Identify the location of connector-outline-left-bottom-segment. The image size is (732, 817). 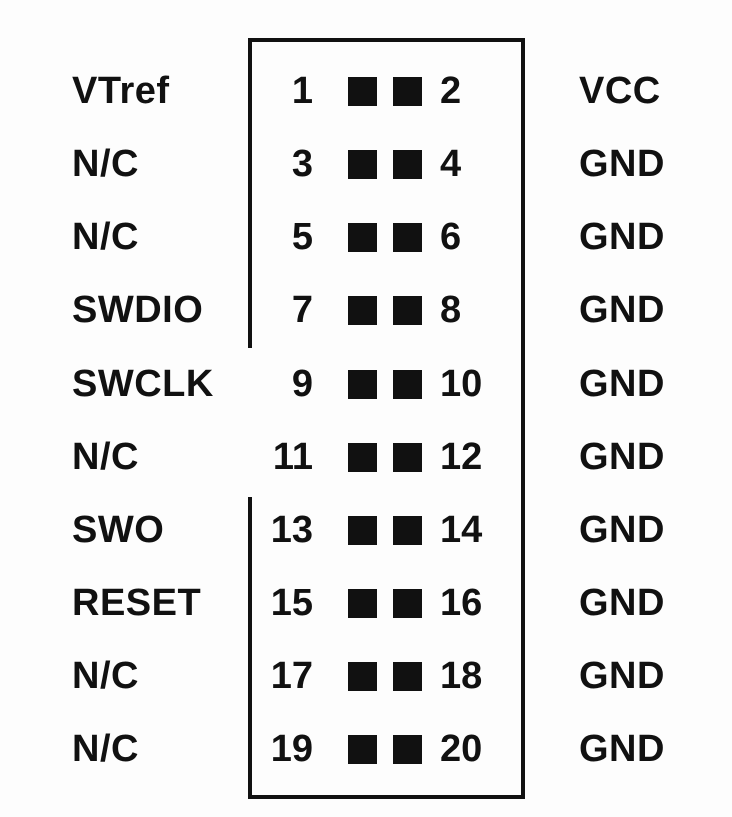
(250, 648).